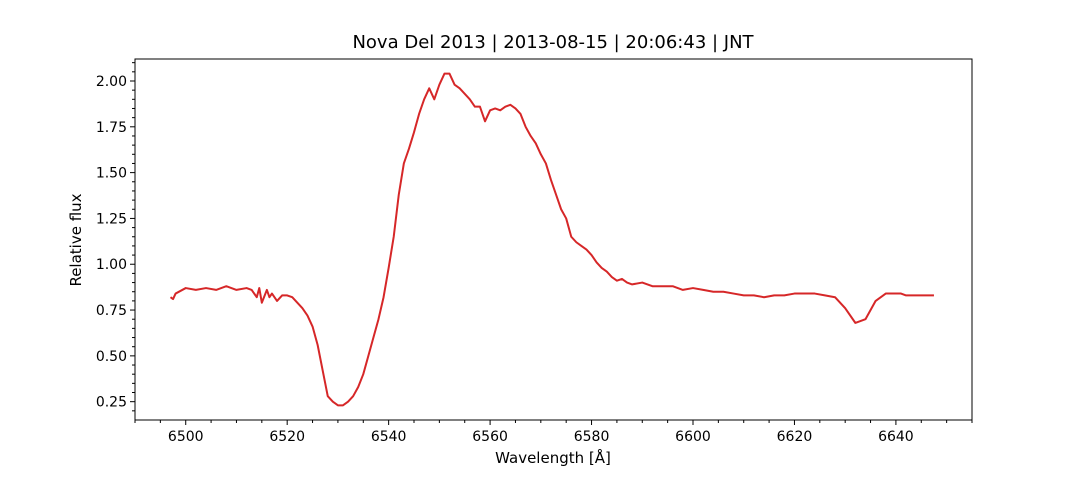 This screenshot has height=480, width=1080. What do you see at coordinates (592, 437) in the screenshot?
I see `x-tick-label: 6580` at bounding box center [592, 437].